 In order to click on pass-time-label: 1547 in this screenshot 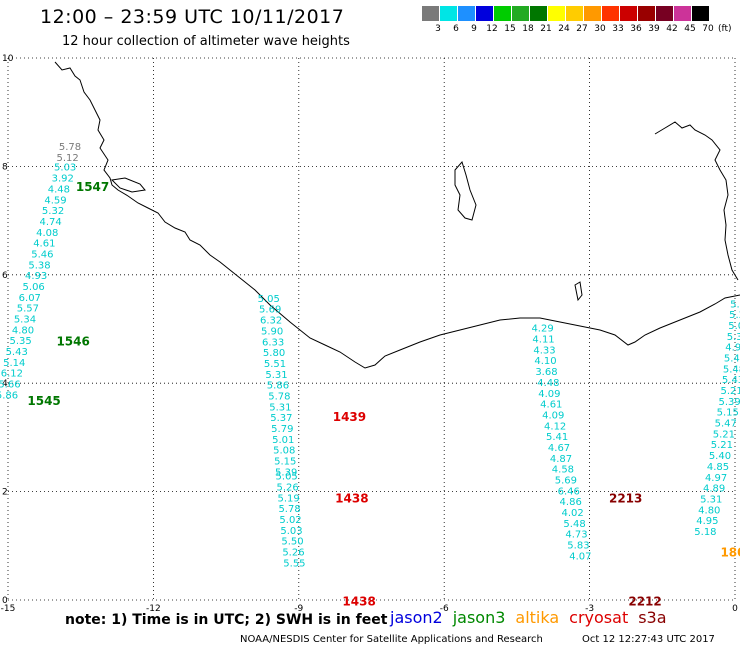, I will do `click(92, 187)`.